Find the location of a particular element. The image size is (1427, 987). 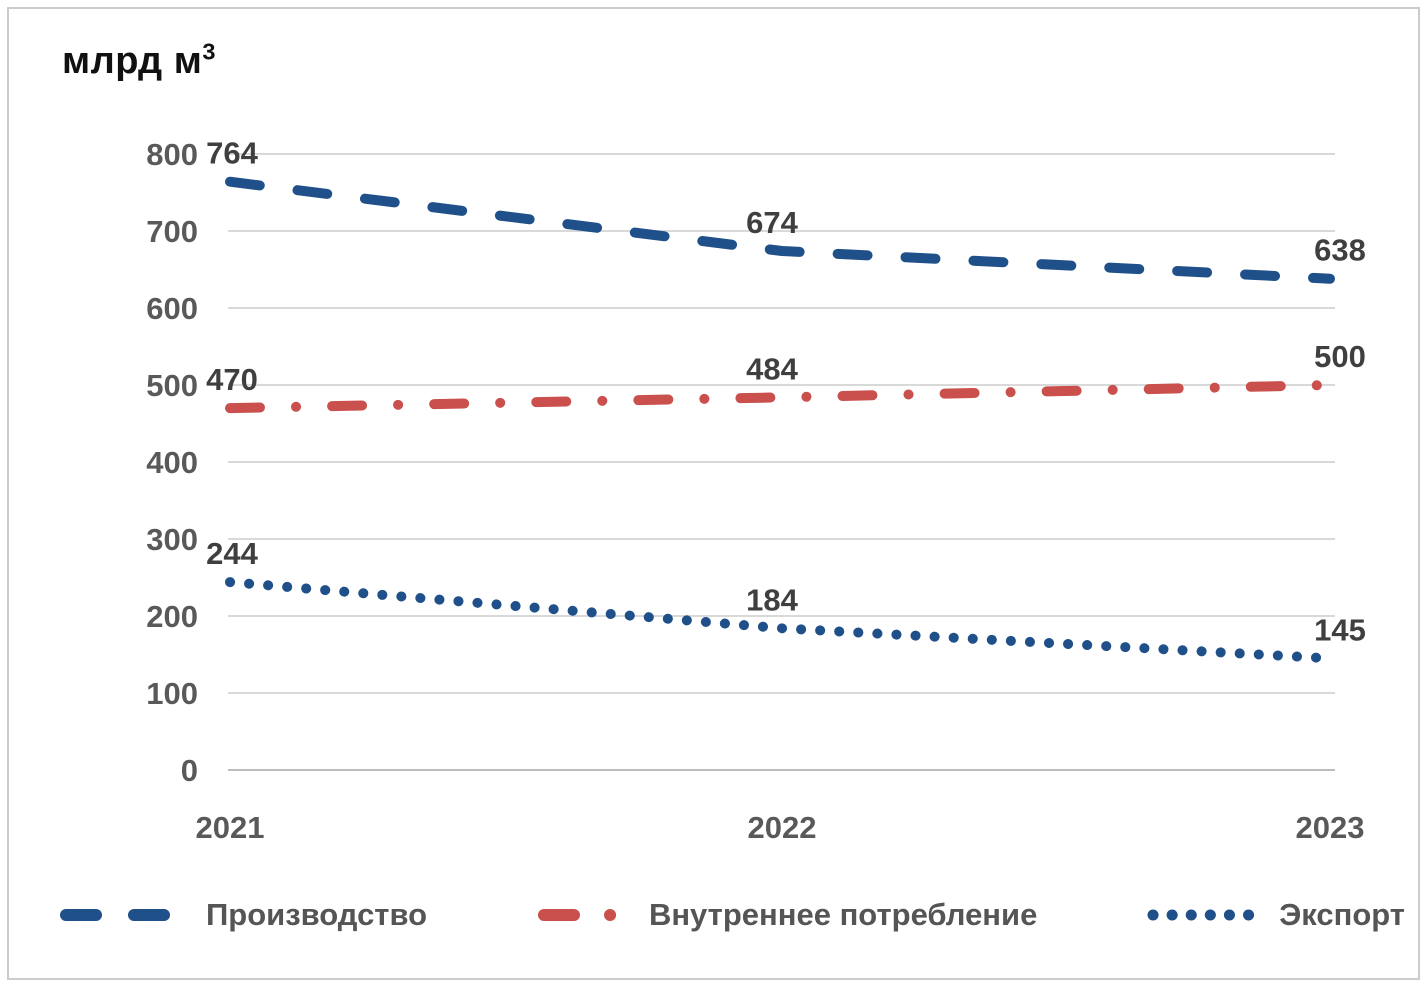

y-axis-tick-label: 800 is located at coordinates (172, 154).